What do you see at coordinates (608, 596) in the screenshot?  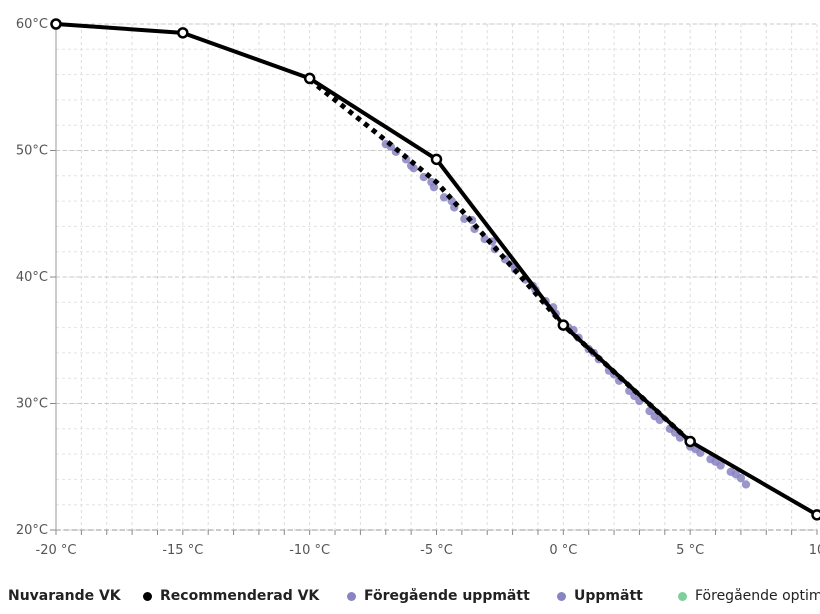 I see `legend-label: Uppmätt` at bounding box center [608, 596].